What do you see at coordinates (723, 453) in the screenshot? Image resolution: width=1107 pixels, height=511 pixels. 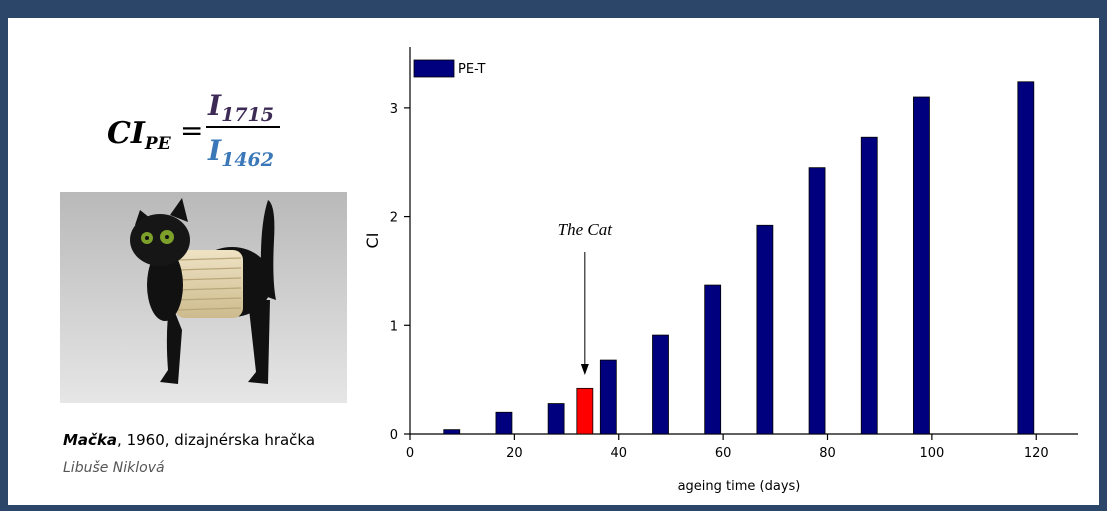 I see `x-tick-label: 60` at bounding box center [723, 453].